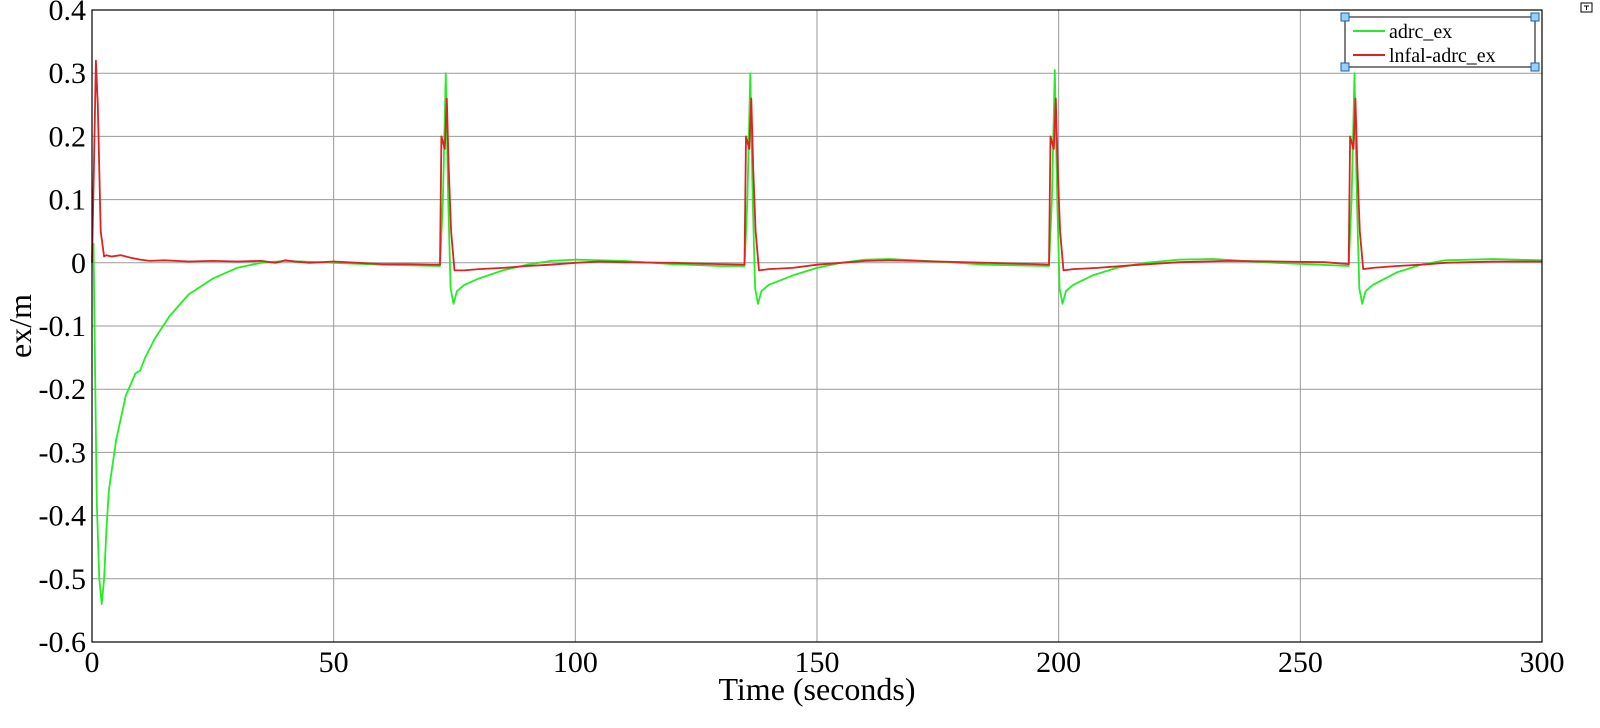 Image resolution: width=1600 pixels, height=728 pixels. Describe the element at coordinates (68, 13) in the screenshot. I see `y-tick-label: 0.4` at that location.